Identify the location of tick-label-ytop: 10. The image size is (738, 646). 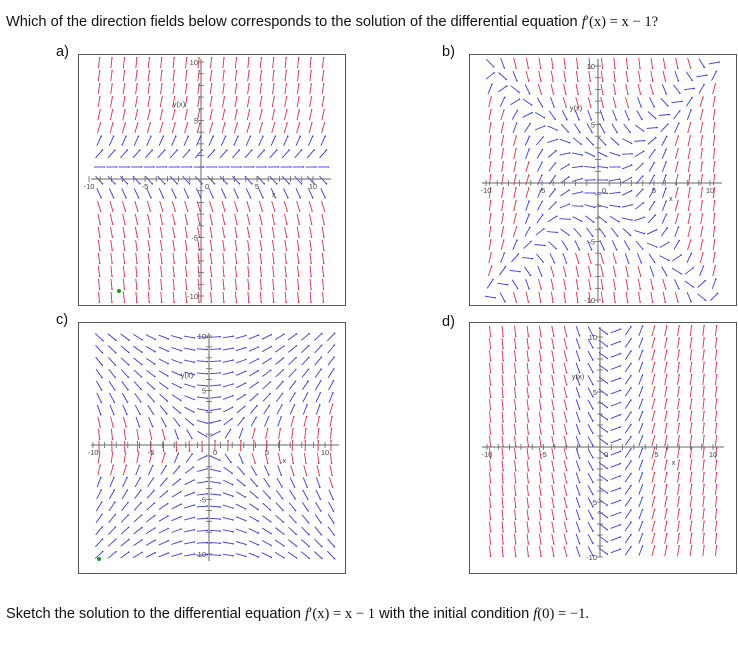
(194, 62).